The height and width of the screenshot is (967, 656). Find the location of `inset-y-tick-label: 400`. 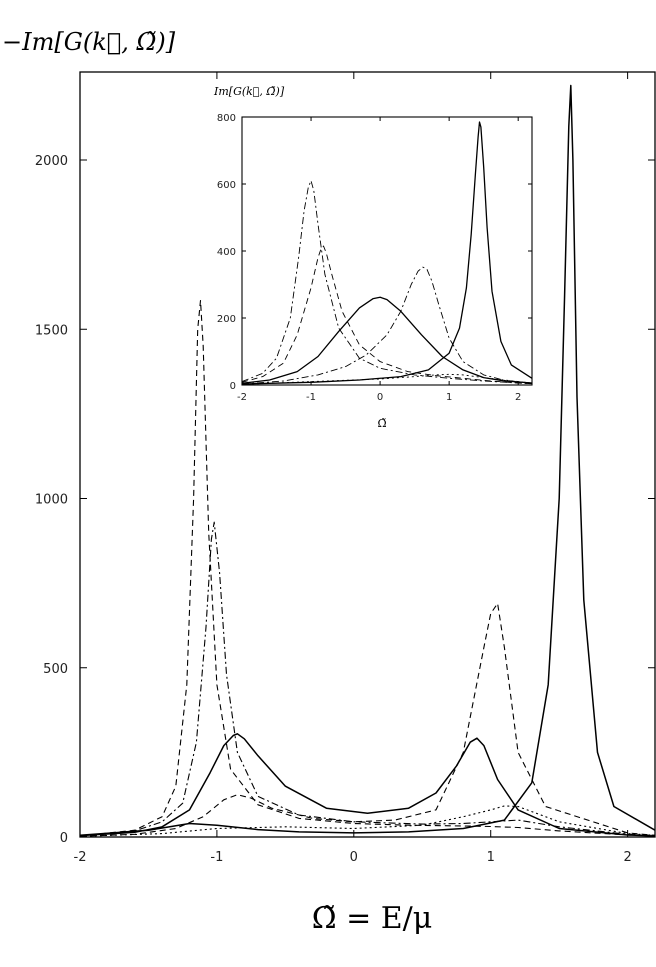

inset-y-tick-label: 400 is located at coordinates (226, 252).